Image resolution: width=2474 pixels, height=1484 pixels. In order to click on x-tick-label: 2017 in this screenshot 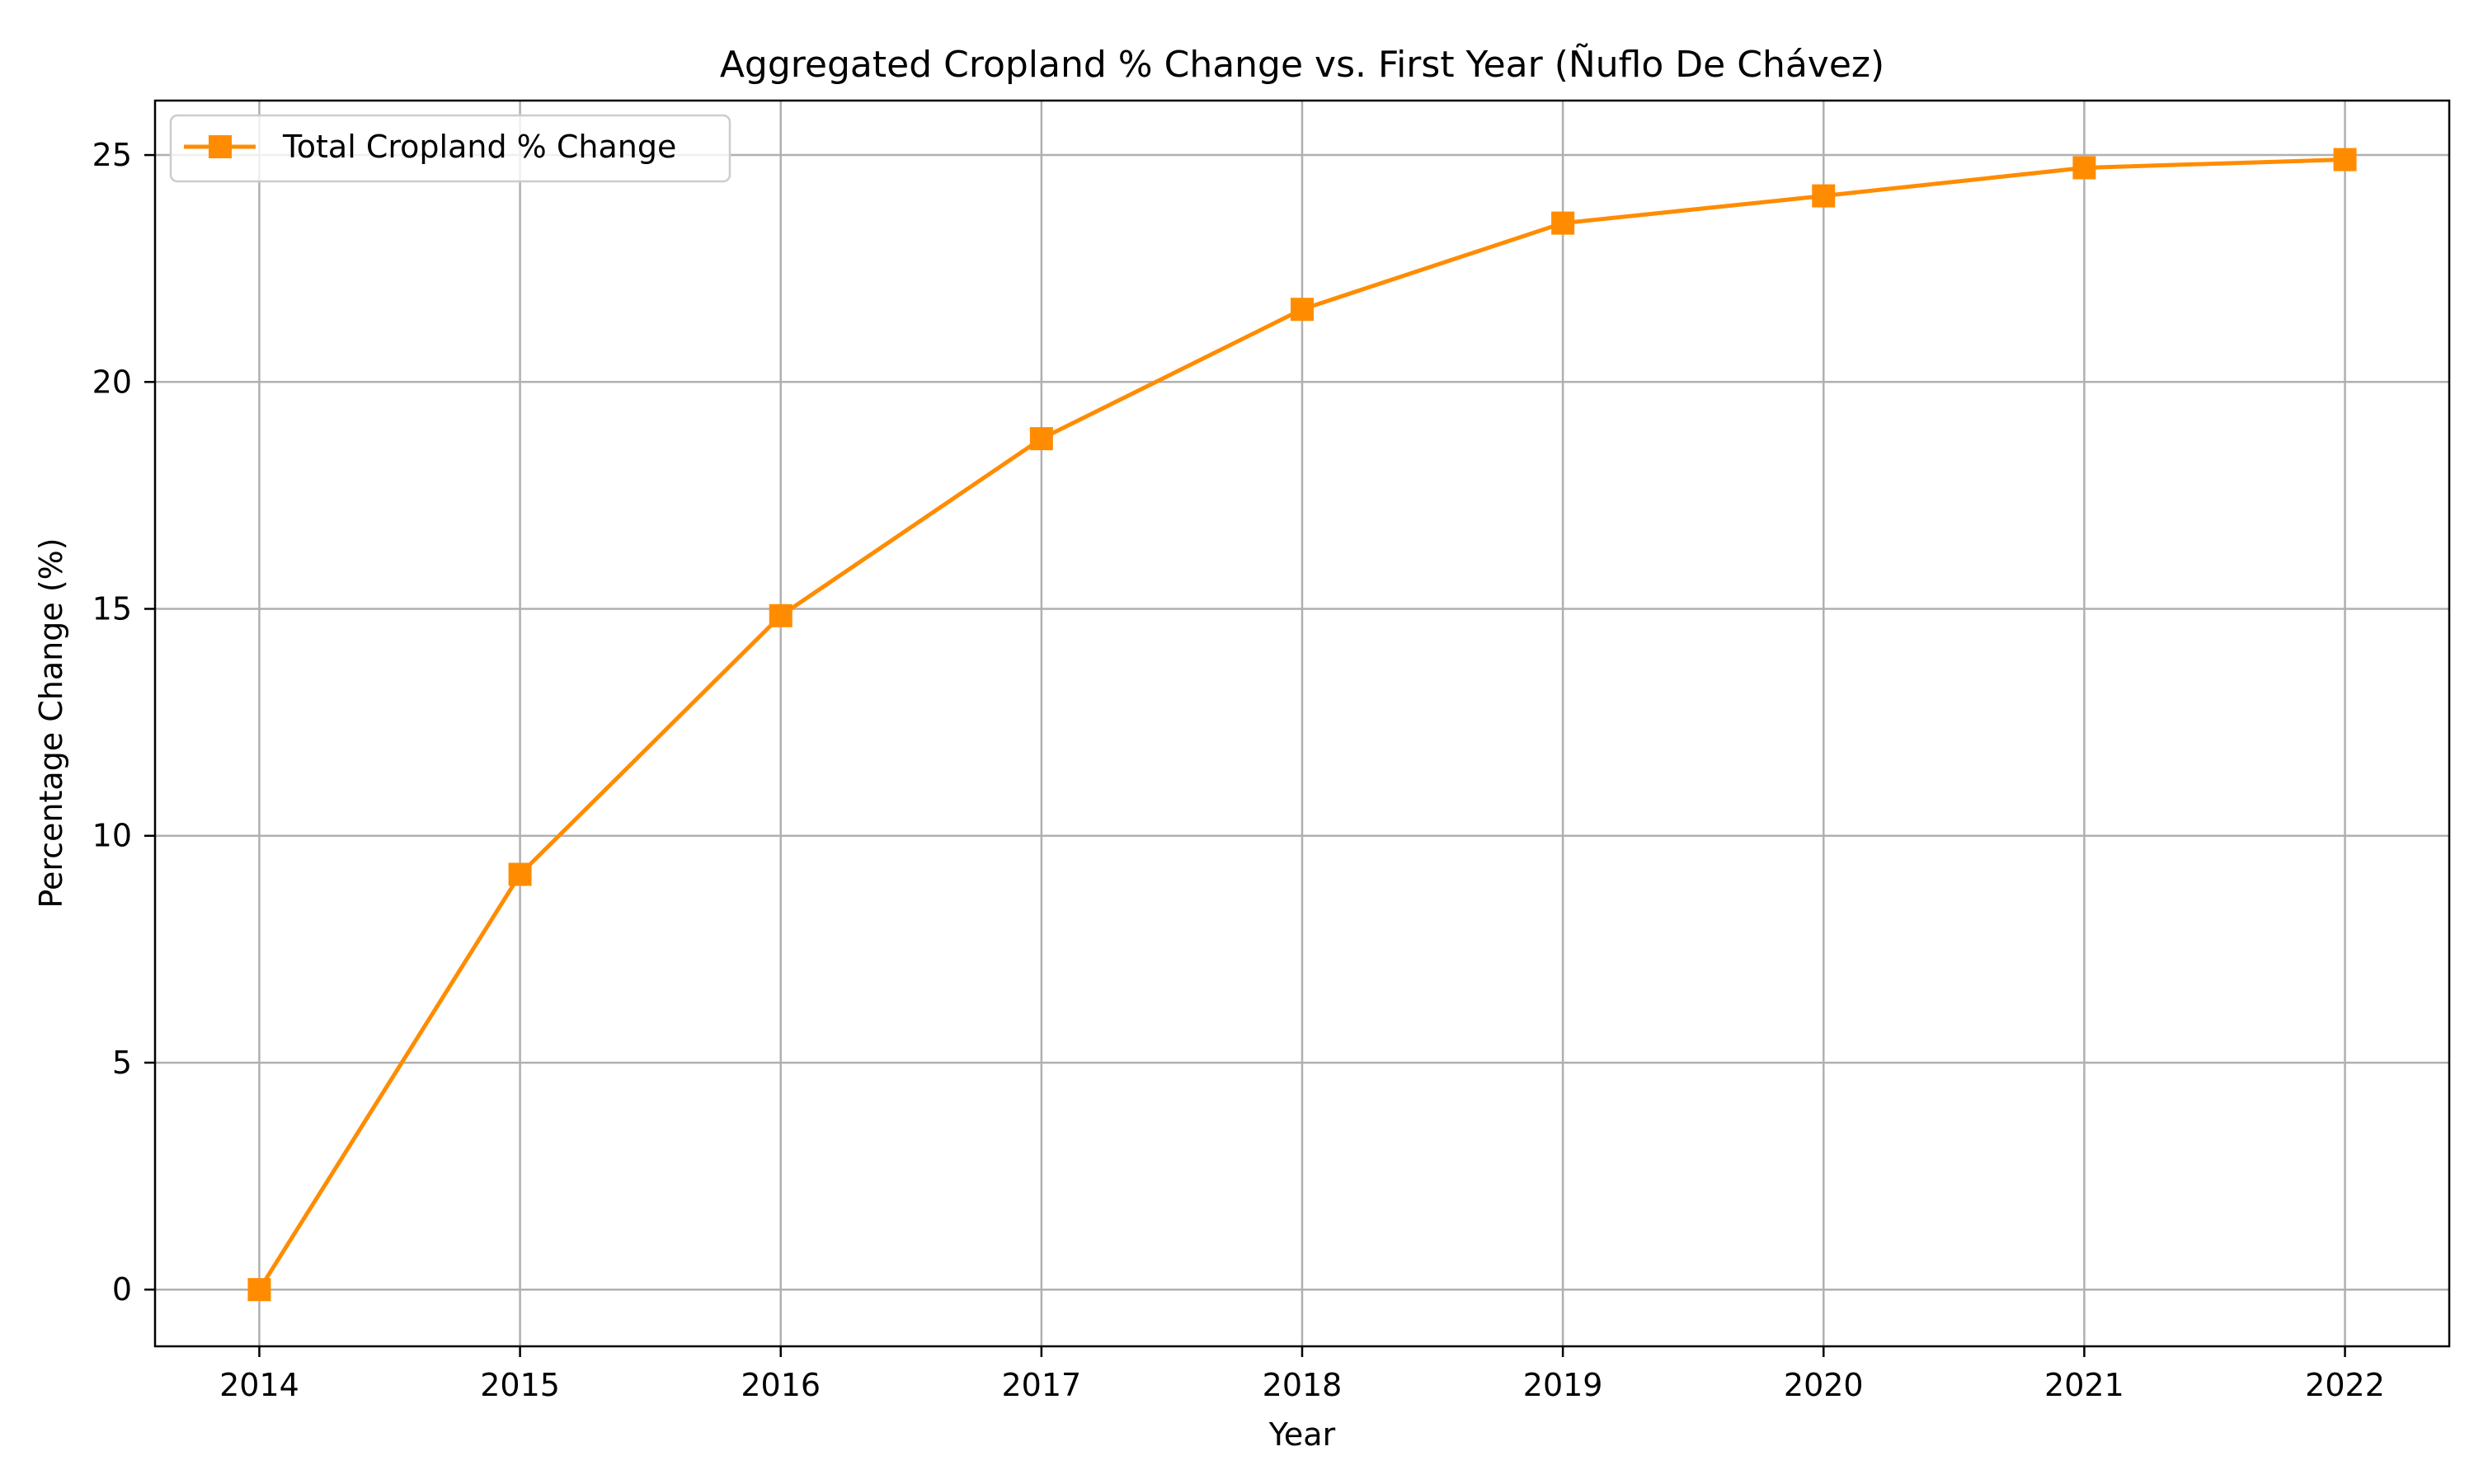, I will do `click(1042, 1385)`.